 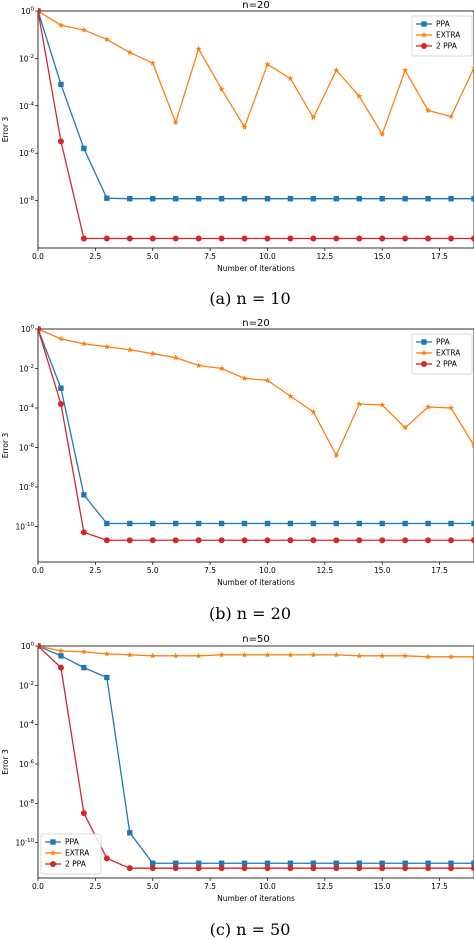 I want to click on legend-label: 2 PPA, so click(x=447, y=364).